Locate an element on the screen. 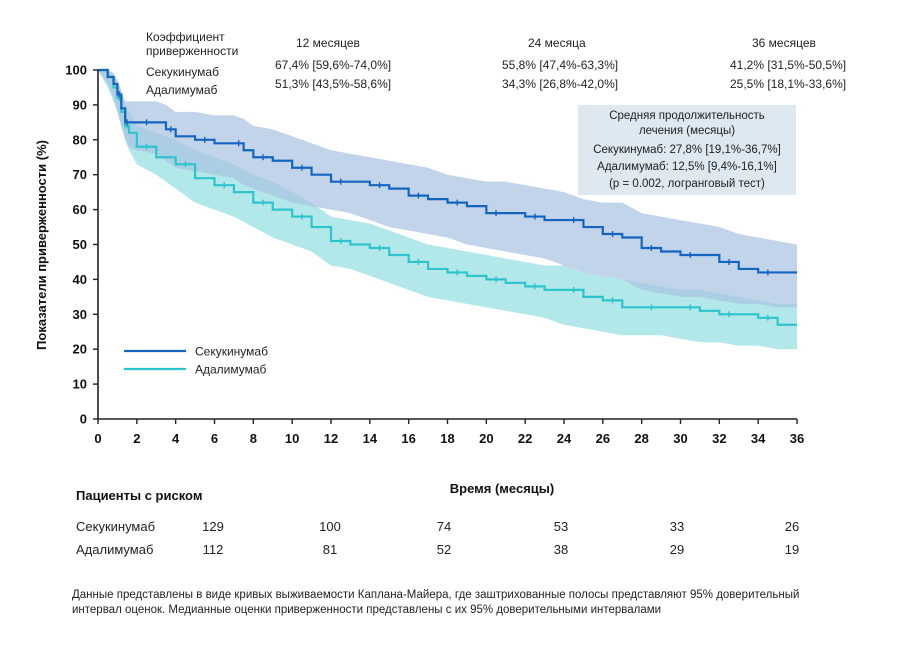  risk-count-cell: 33 is located at coordinates (677, 526).